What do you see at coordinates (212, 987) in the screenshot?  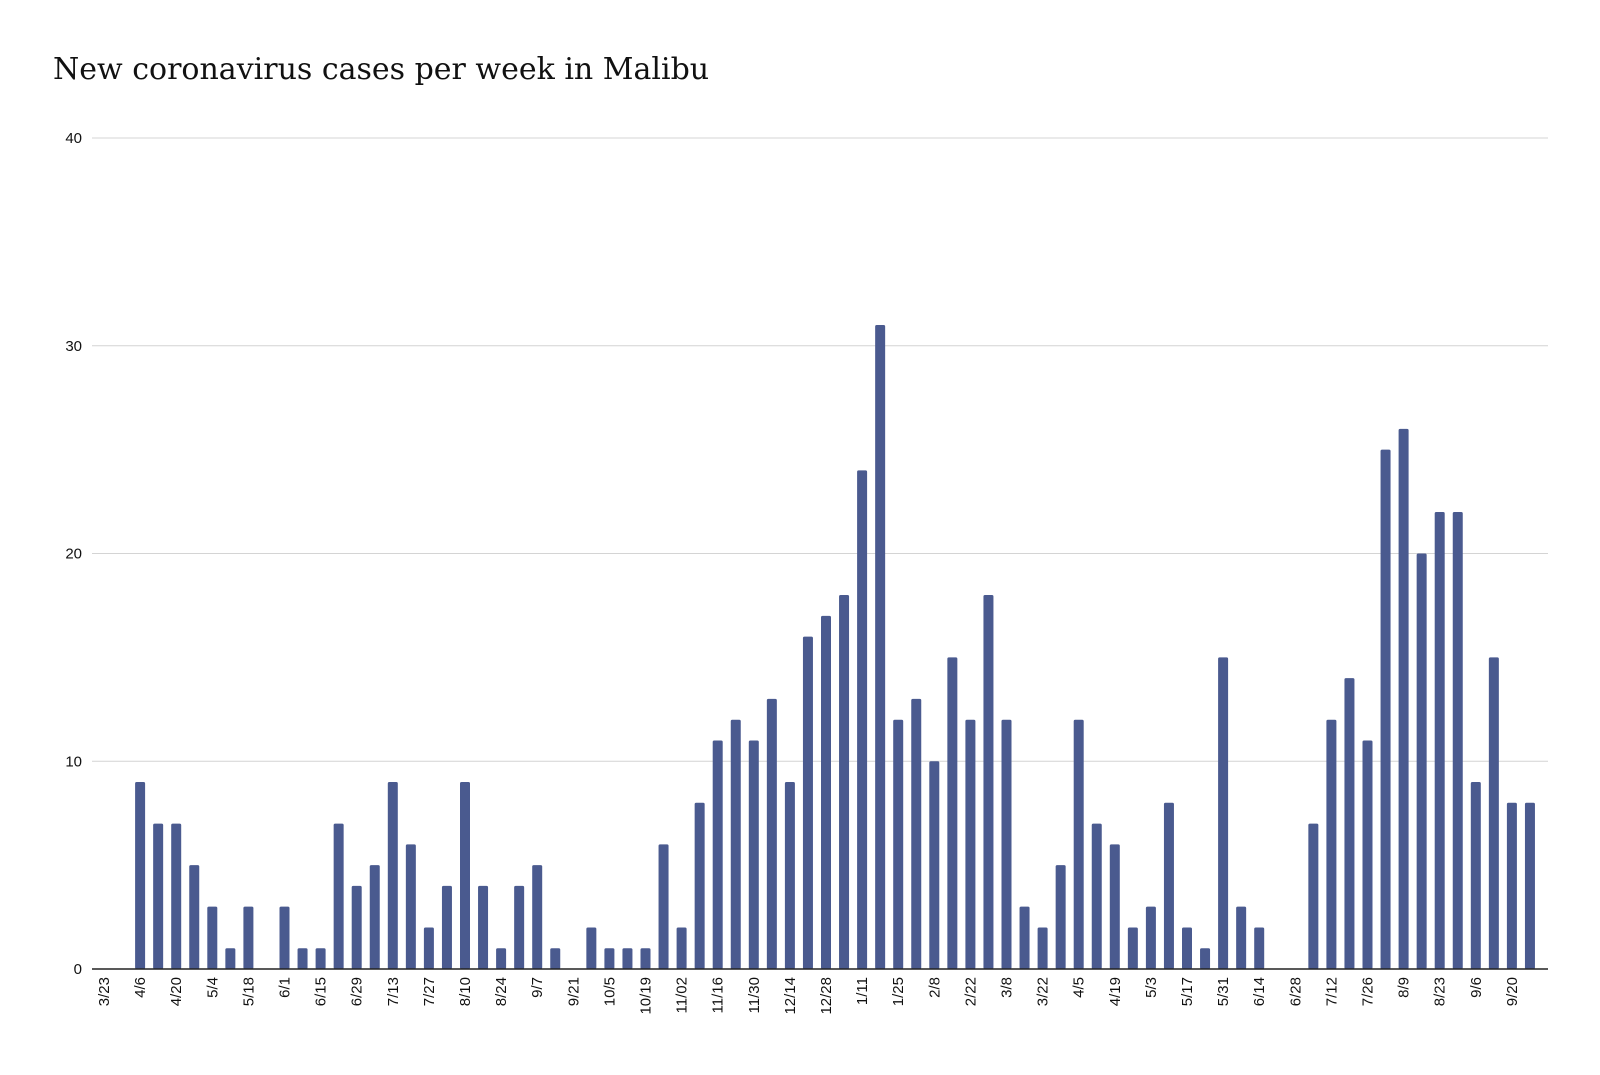 I see `x-tick-label: 5/4` at bounding box center [212, 987].